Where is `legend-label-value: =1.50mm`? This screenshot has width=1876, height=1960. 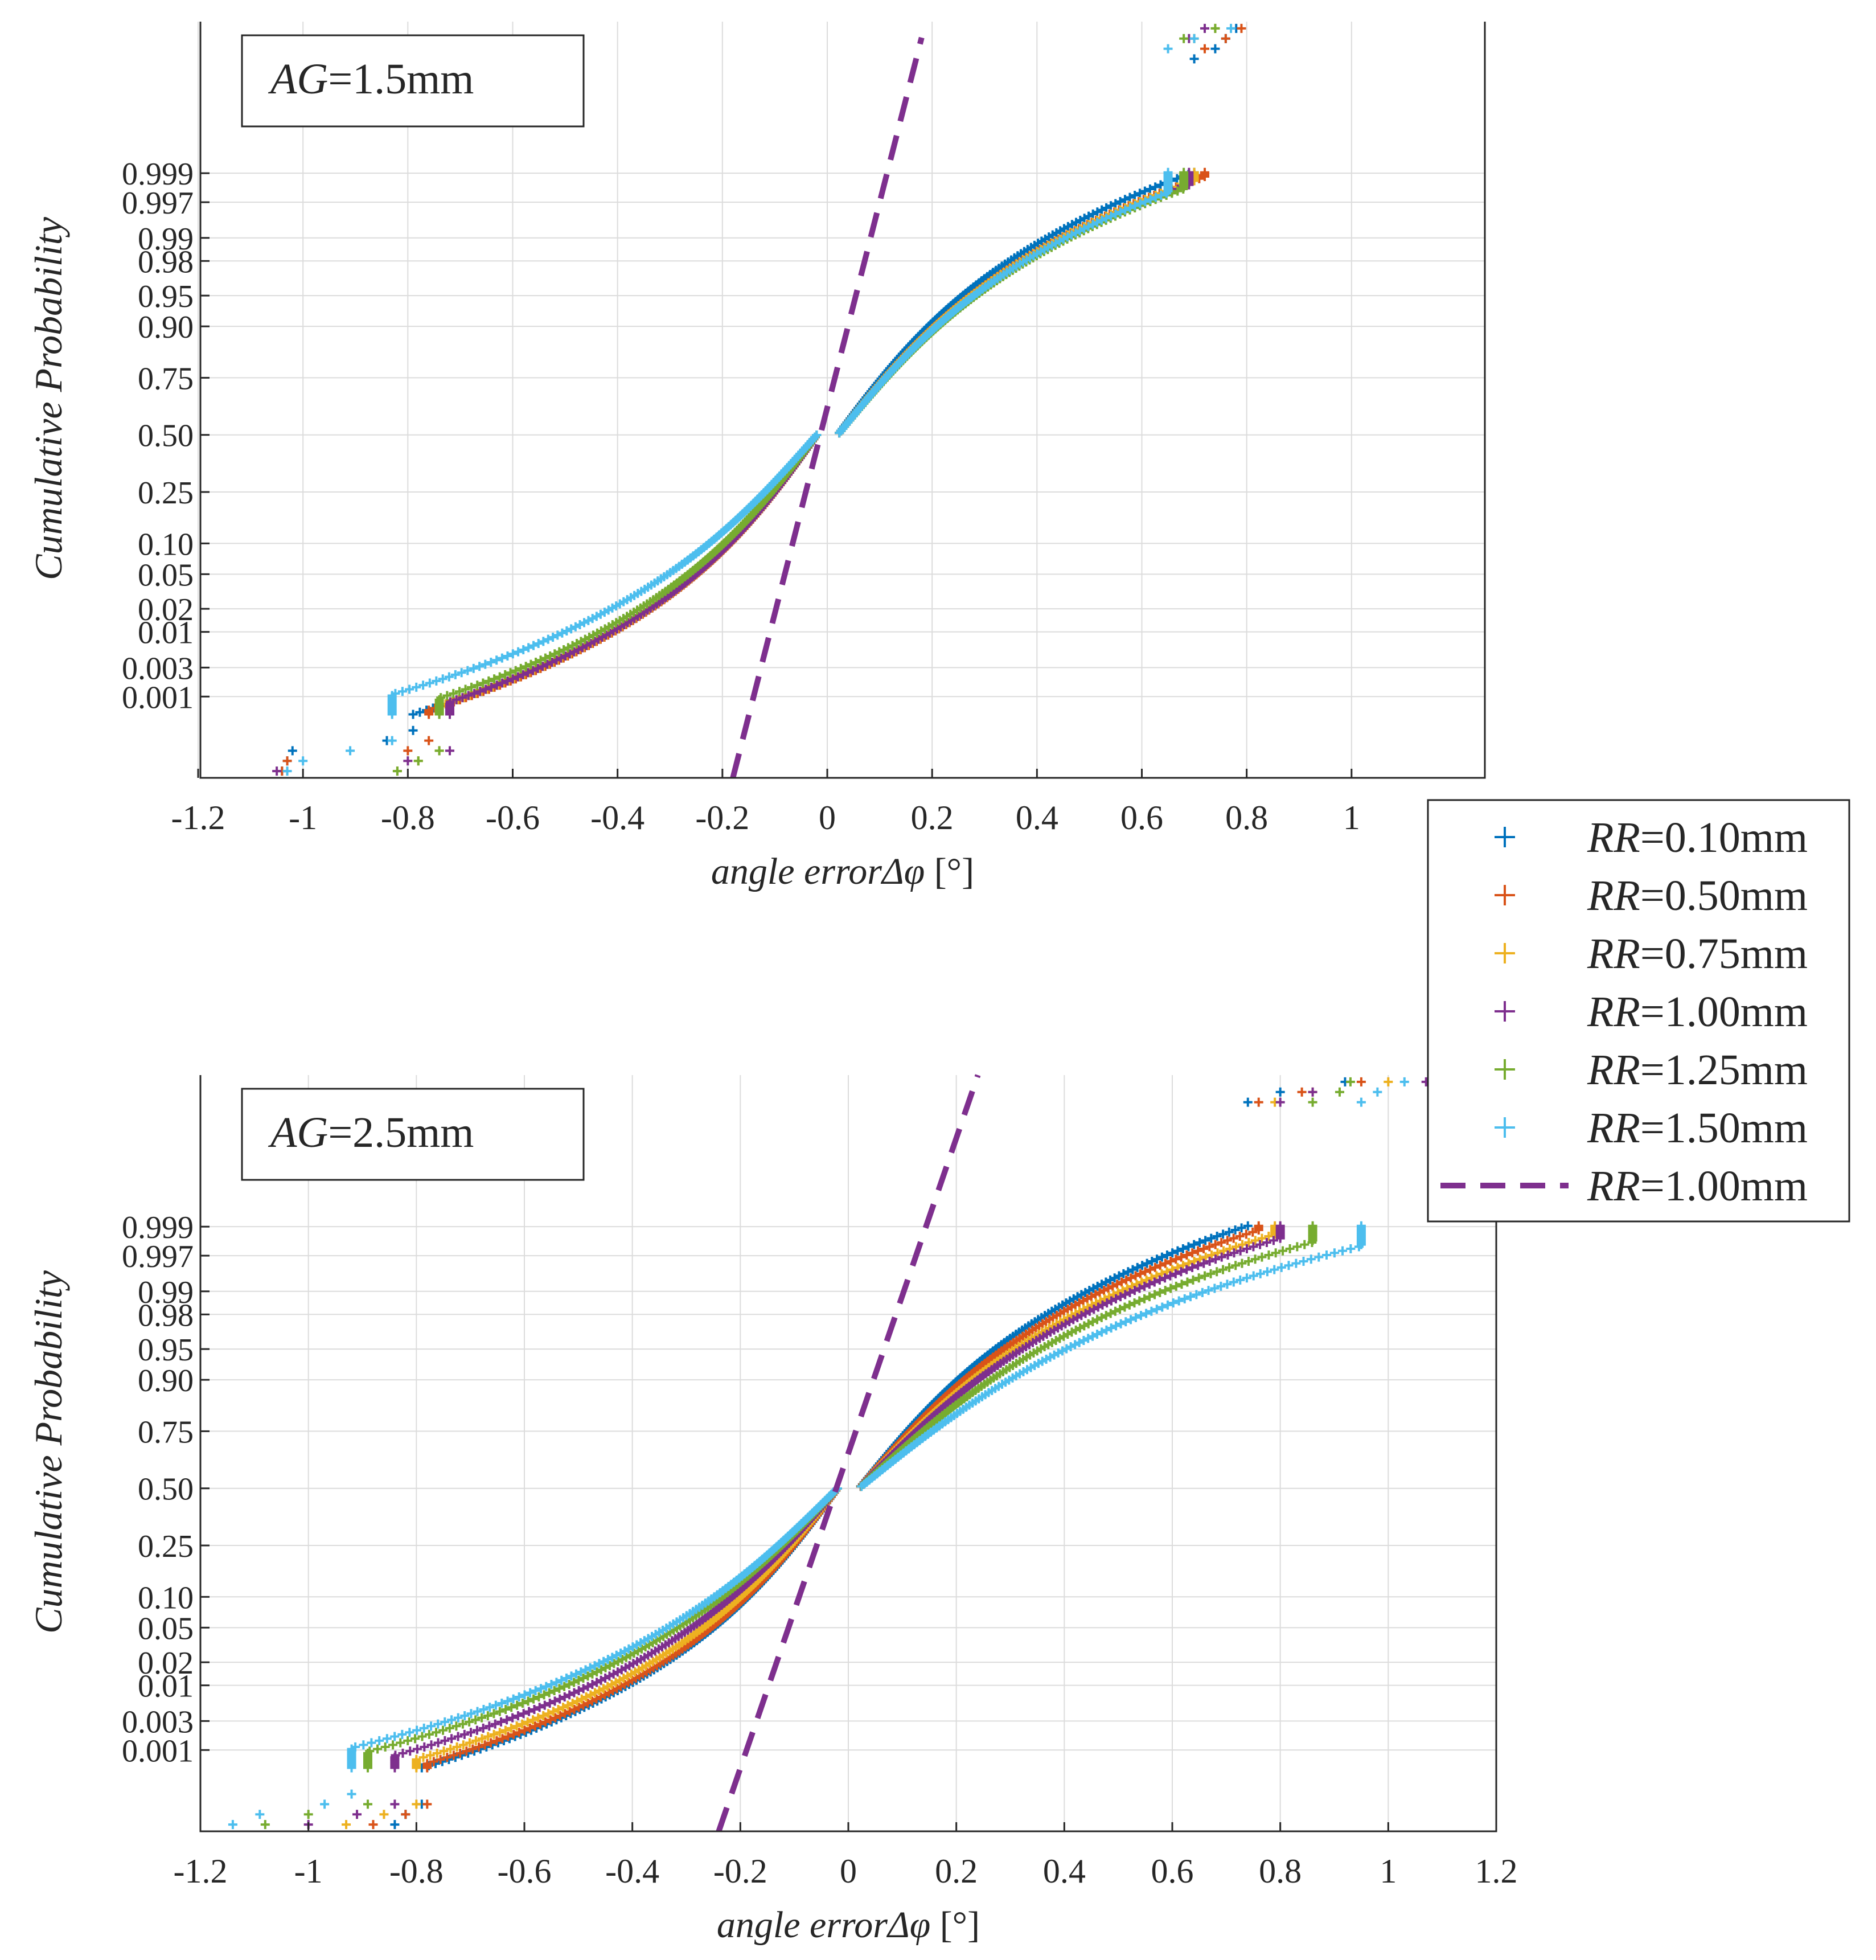
legend-label-value: =1.50mm is located at coordinates (1724, 1128).